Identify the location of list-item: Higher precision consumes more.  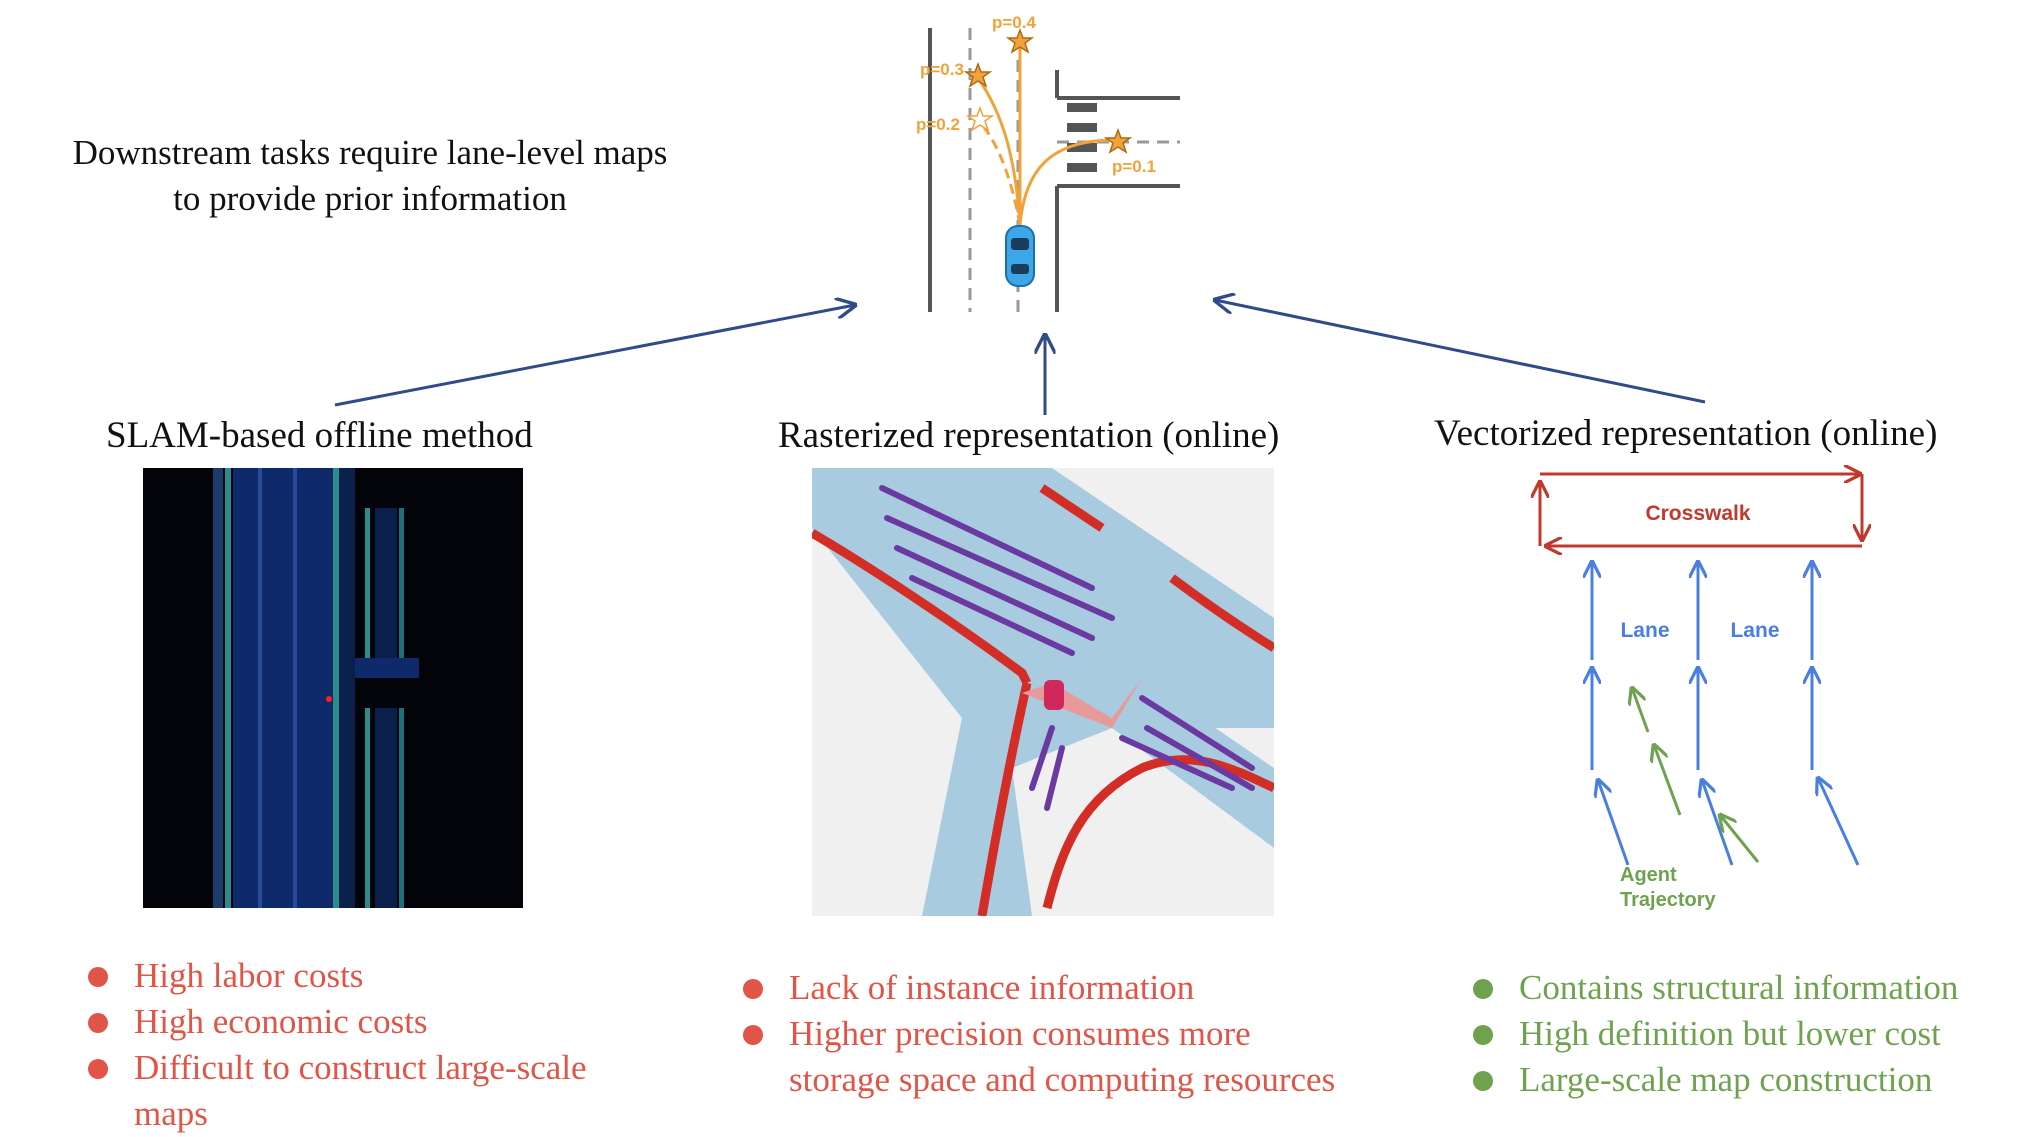
(1039, 1034).